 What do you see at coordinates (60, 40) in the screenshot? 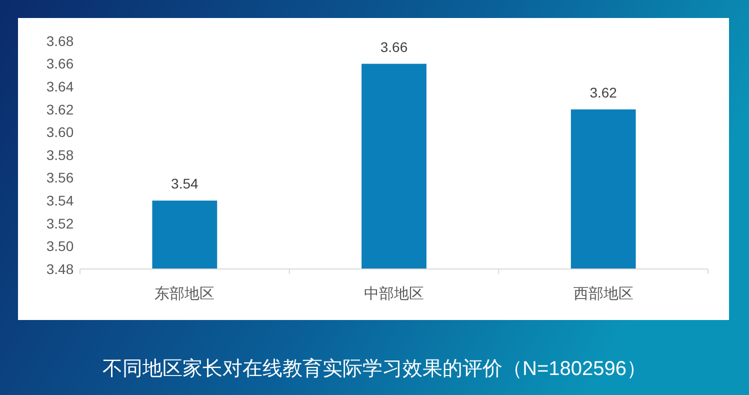
I see `y-tick-label: 3.68` at bounding box center [60, 40].